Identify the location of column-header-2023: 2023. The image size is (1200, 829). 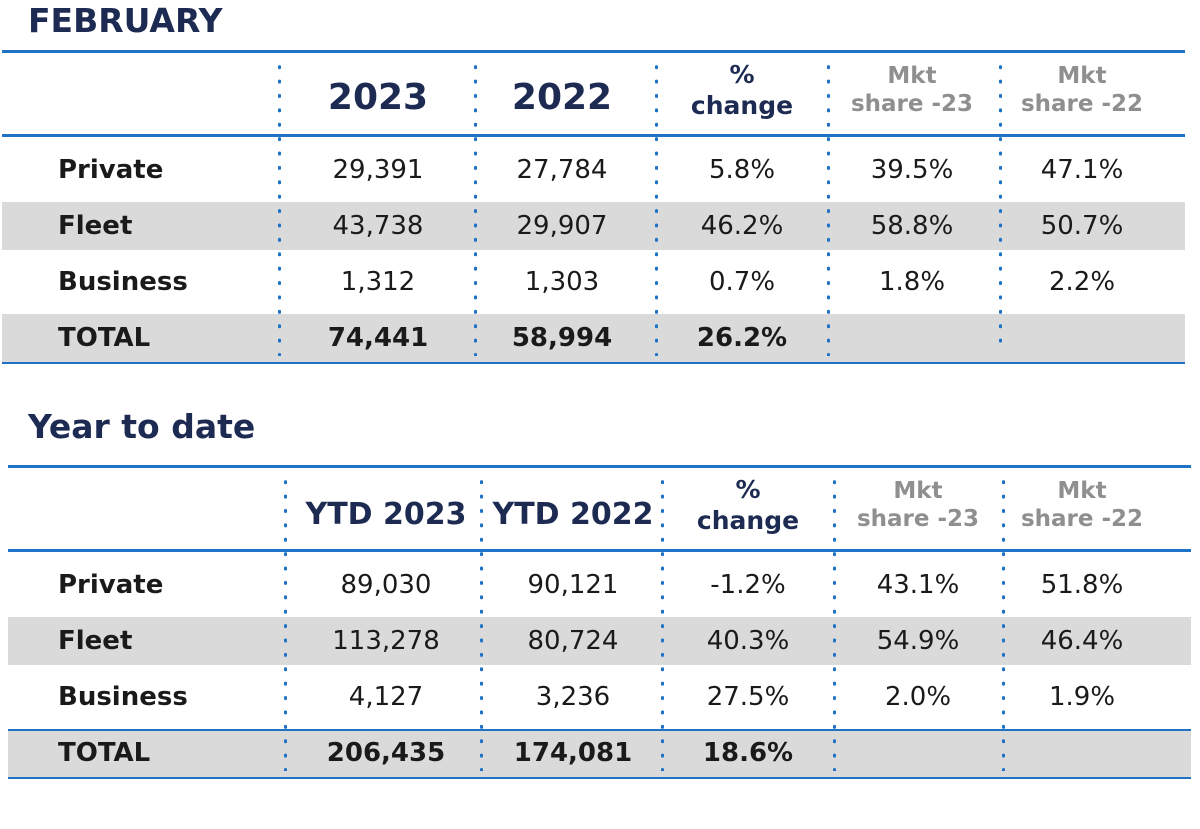
(378, 97).